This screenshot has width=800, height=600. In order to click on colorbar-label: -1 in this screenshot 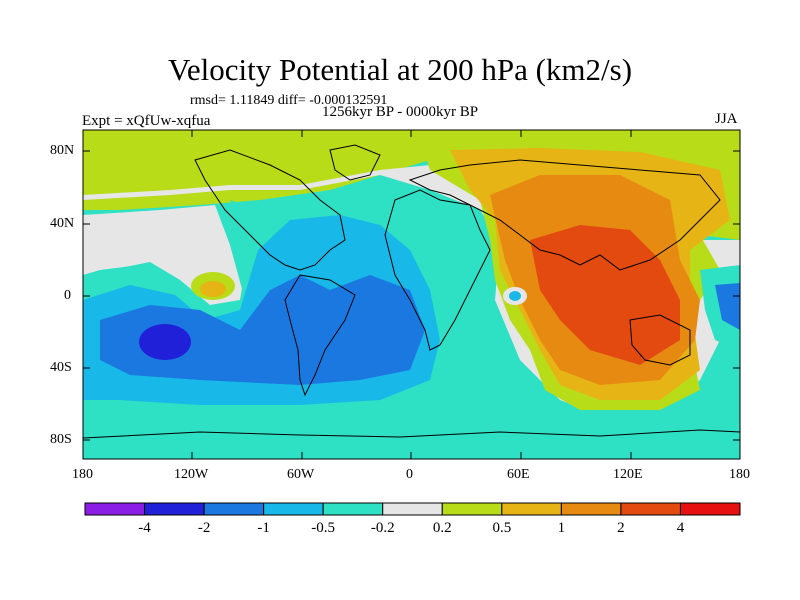, I will do `click(263, 528)`.